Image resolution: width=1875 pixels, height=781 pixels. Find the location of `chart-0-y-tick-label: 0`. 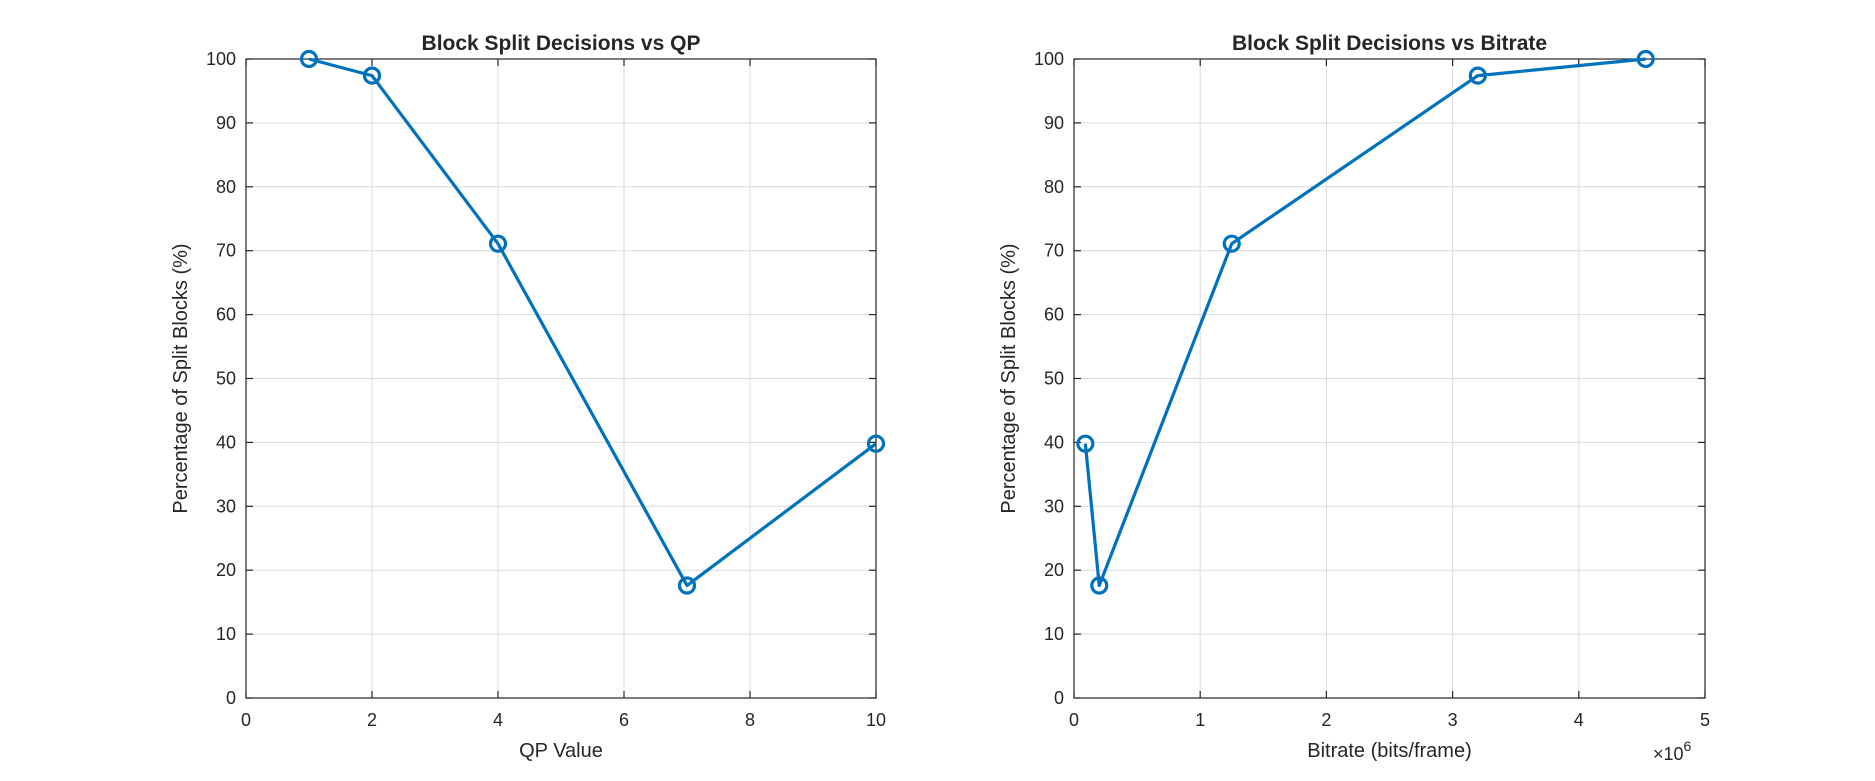

chart-0-y-tick-label: 0 is located at coordinates (231, 698).